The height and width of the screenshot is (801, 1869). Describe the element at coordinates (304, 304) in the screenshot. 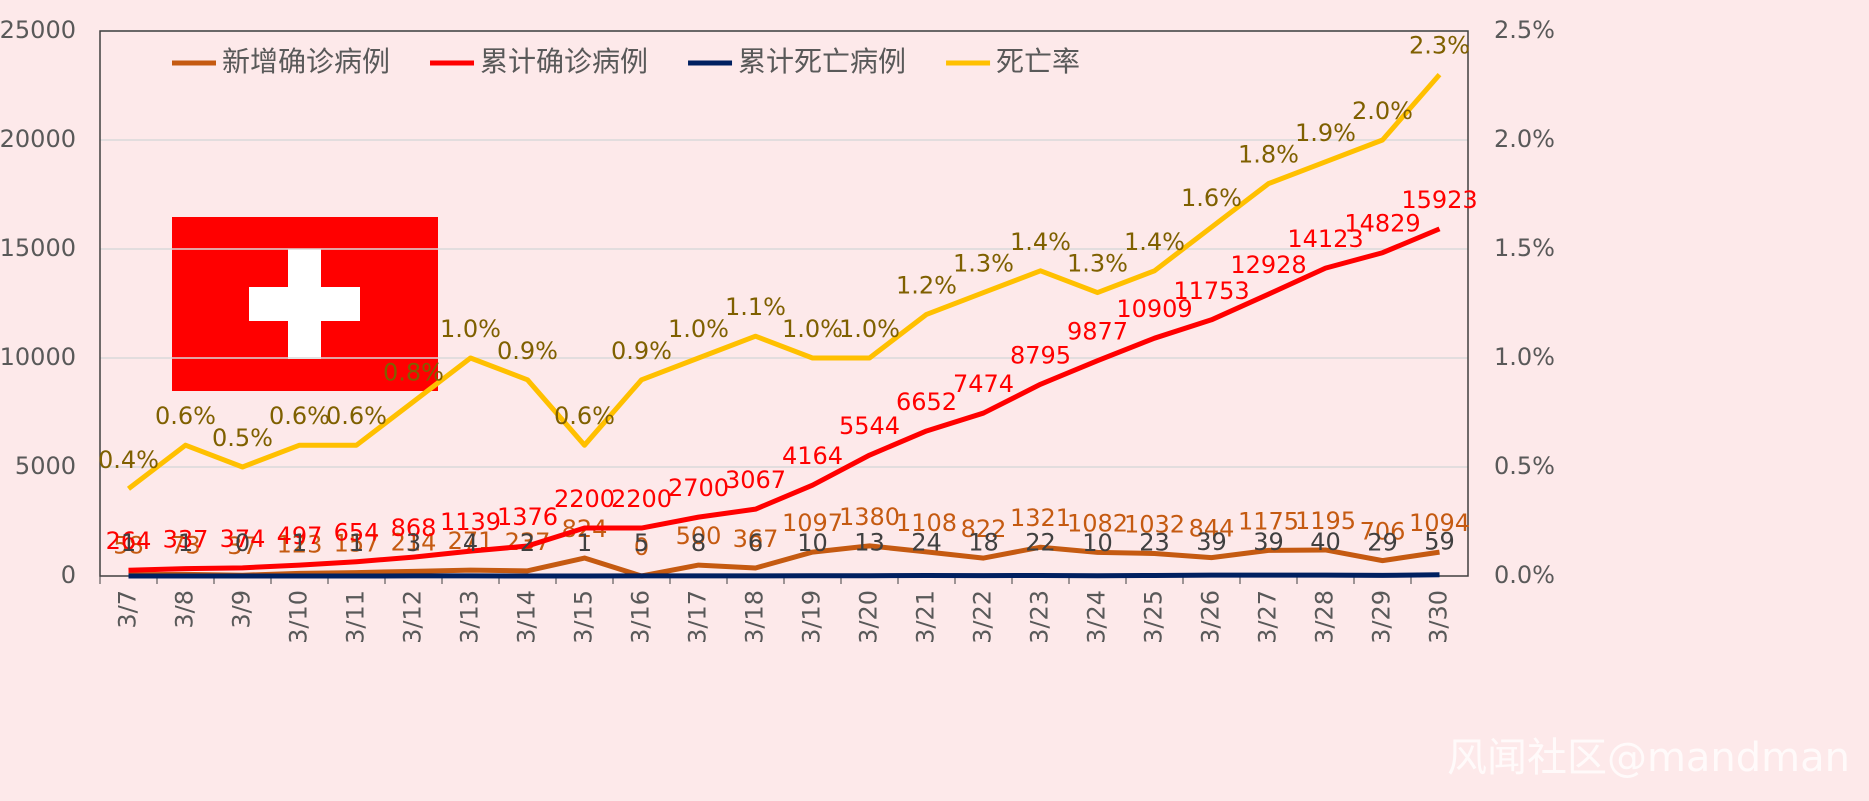

I see `flag-cross` at that location.